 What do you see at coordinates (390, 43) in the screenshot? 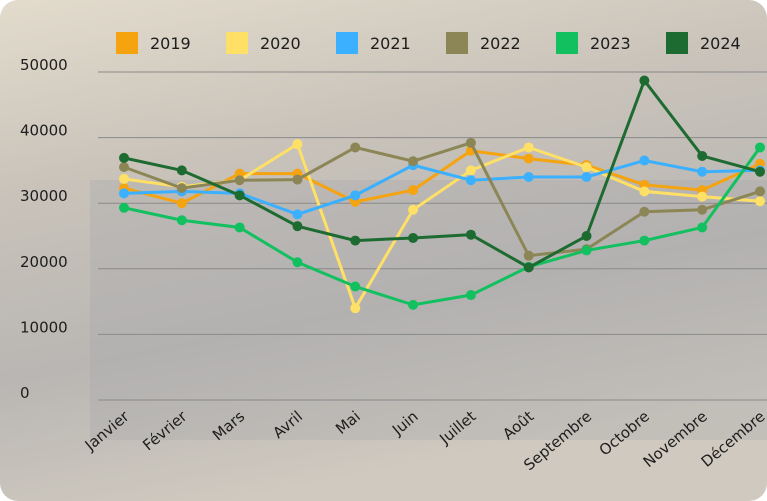
I see `legend-label: 2021` at bounding box center [390, 43].